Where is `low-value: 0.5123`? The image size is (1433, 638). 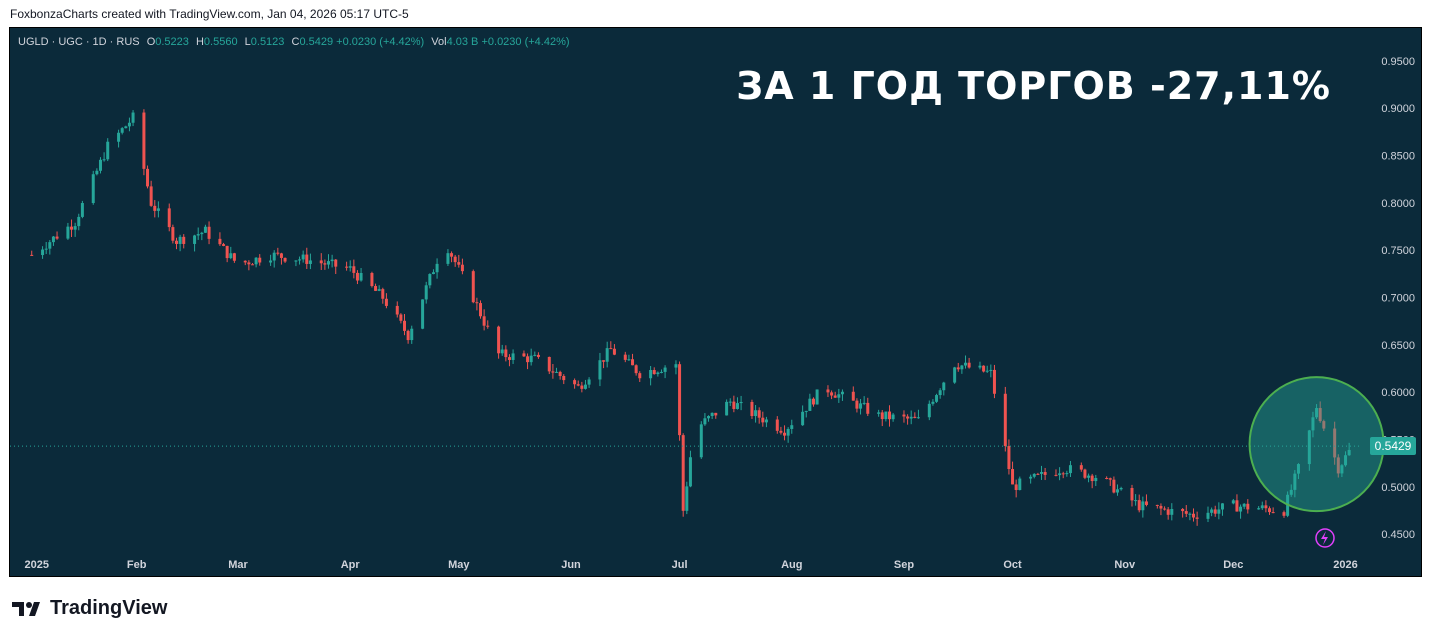 low-value: 0.5123 is located at coordinates (267, 42).